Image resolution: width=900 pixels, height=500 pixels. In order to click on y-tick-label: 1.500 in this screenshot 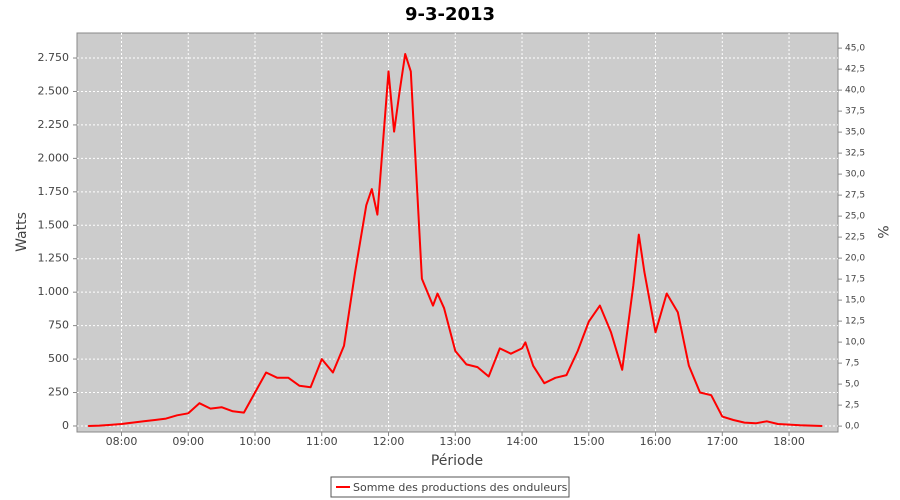, I will do `click(54, 224)`.